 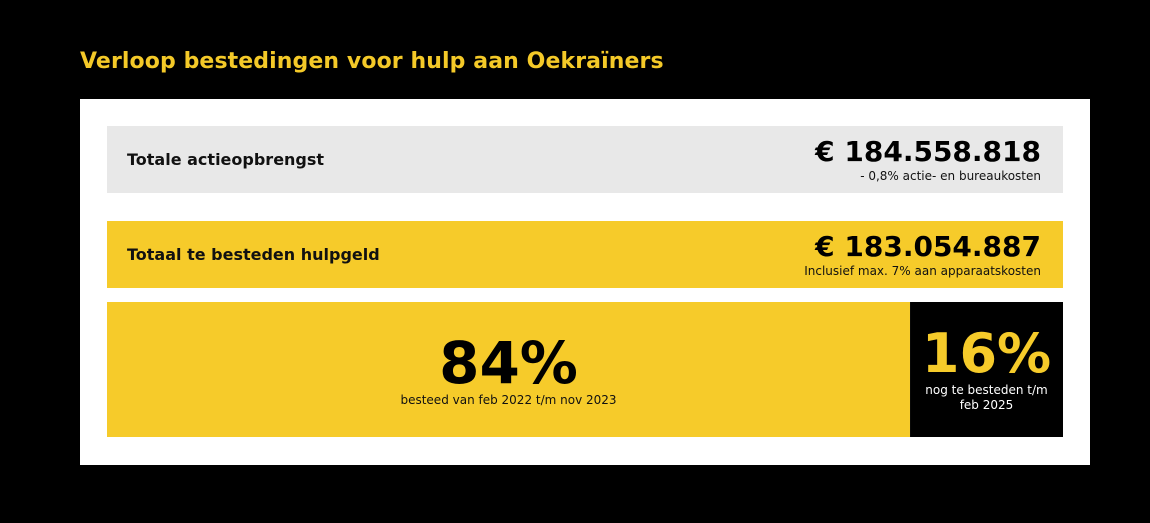 I want to click on spent-percentage: 84%, so click(x=508, y=362).